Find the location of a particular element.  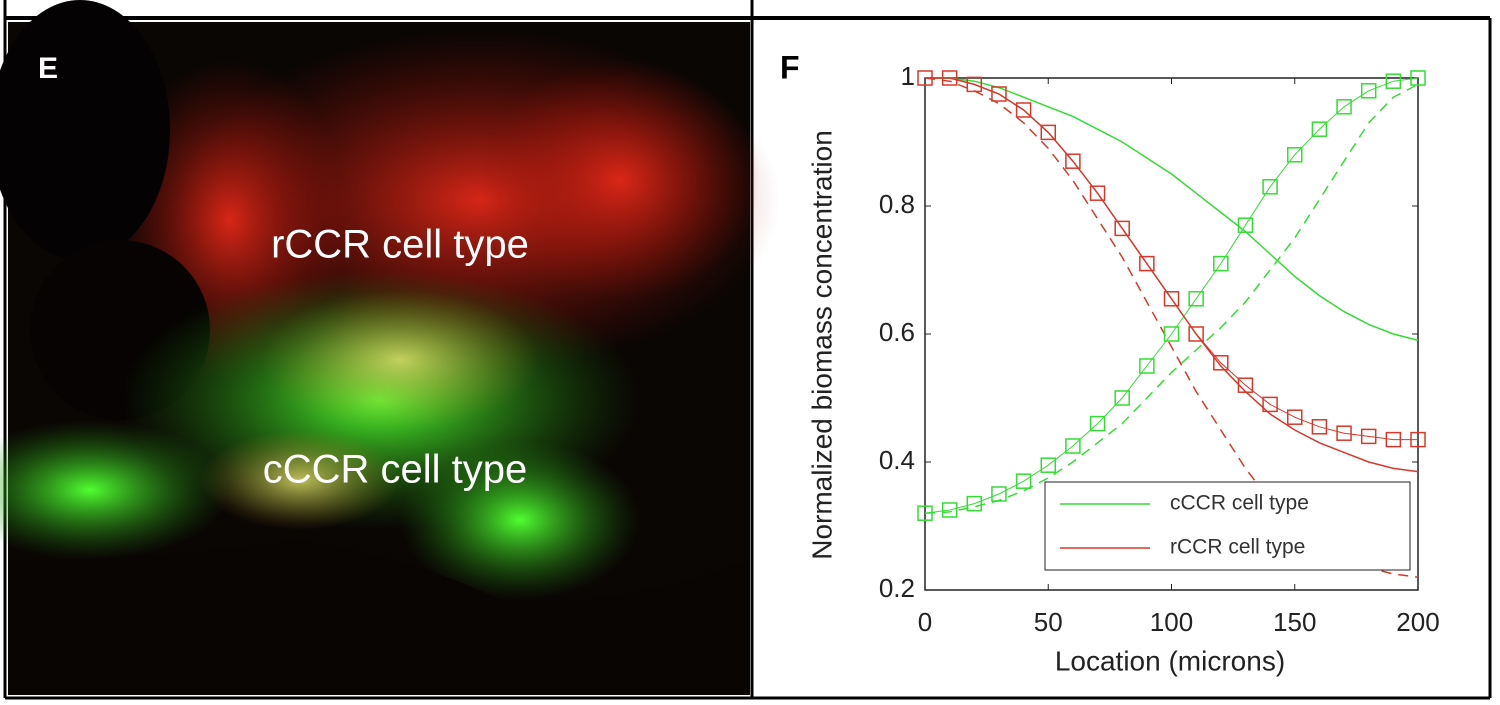

x-tick-label: 50 is located at coordinates (1048, 622).